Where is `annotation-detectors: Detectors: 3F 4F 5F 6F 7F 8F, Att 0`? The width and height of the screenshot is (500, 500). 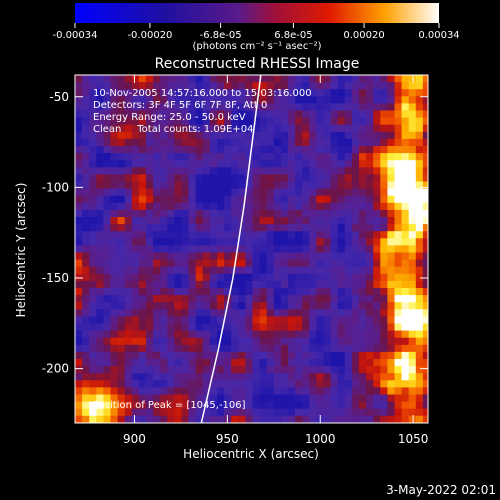 annotation-detectors: Detectors: 3F 4F 5F 6F 7F 8F, Att 0 is located at coordinates (180, 105).